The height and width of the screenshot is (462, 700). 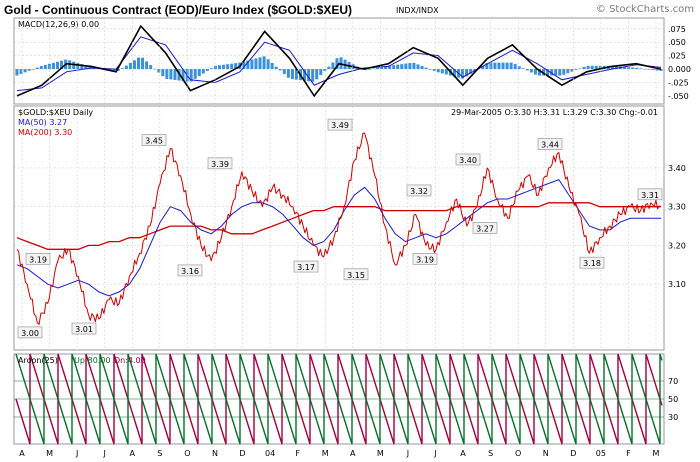 What do you see at coordinates (677, 284) in the screenshot?
I see `price-y-tick: 3.10` at bounding box center [677, 284].